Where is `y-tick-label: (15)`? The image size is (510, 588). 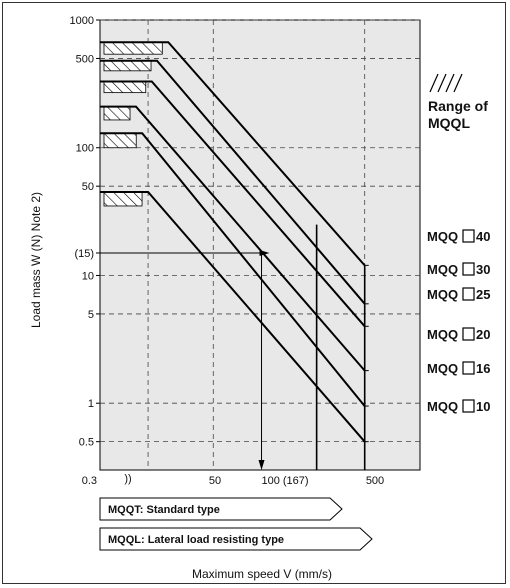
y-tick-label: (15) is located at coordinates (84, 254).